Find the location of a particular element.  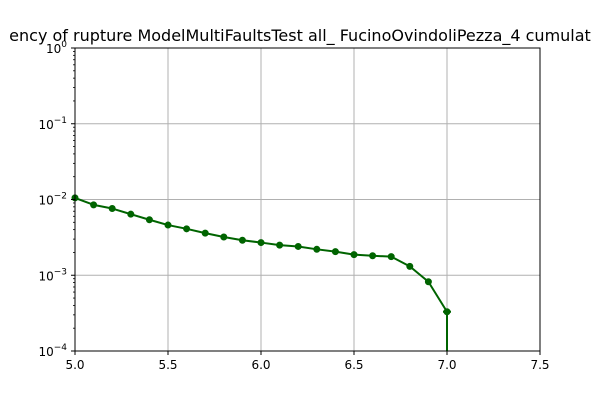

y-tick-label: 10⁻² is located at coordinates (52, 200).